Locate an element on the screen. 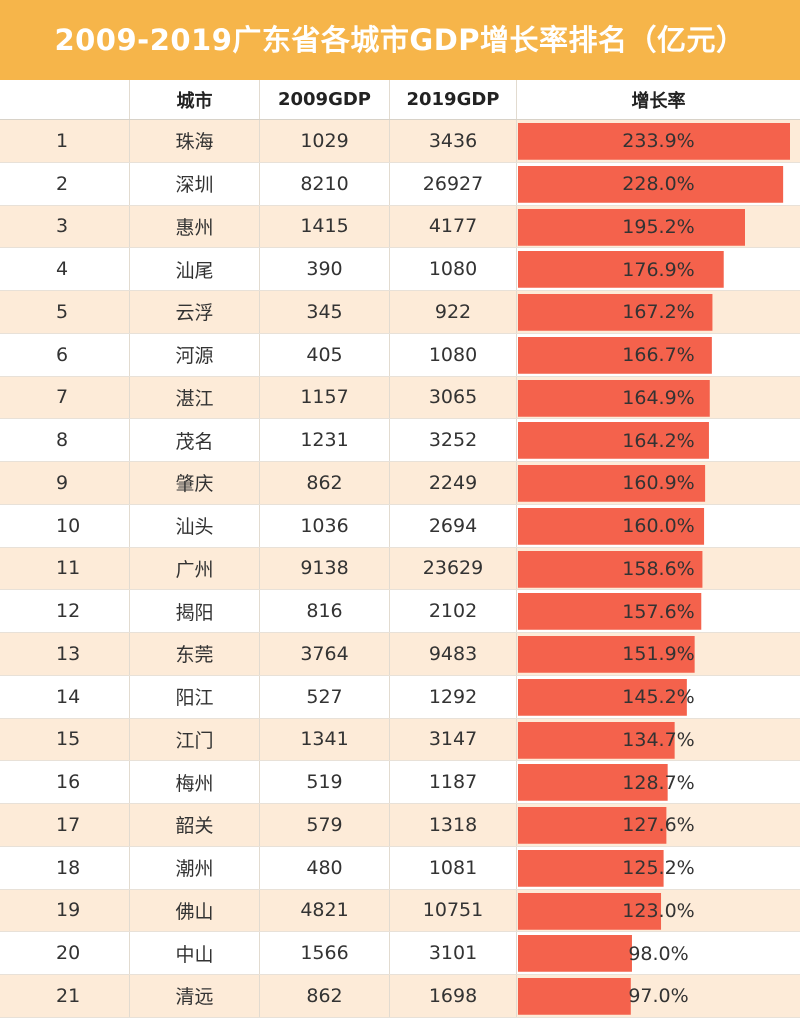 This screenshot has height=1018, width=800. table-row: 19 佛山 4821 10751 123.0% is located at coordinates (400, 911).